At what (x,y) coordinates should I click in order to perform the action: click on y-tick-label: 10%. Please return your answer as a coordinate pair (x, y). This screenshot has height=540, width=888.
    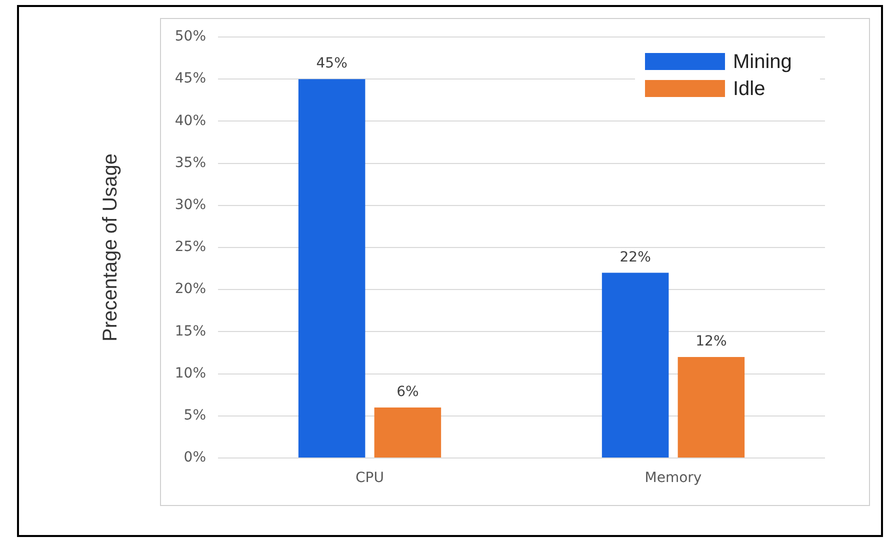
    Looking at the image, I should click on (190, 373).